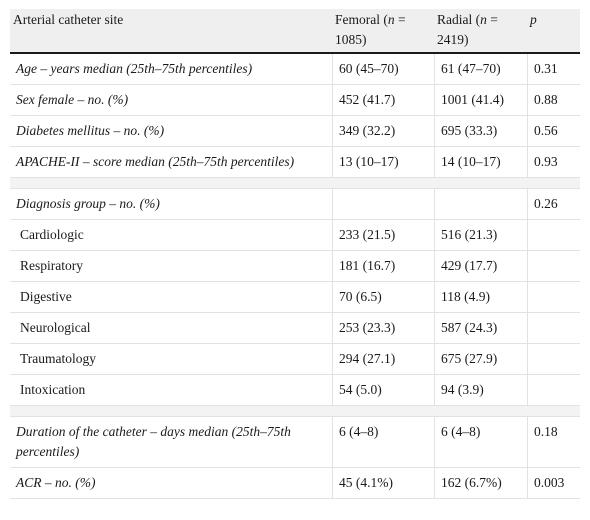  What do you see at coordinates (383, 442) in the screenshot?
I see `femoral-value: 6 (4–8)` at bounding box center [383, 442].